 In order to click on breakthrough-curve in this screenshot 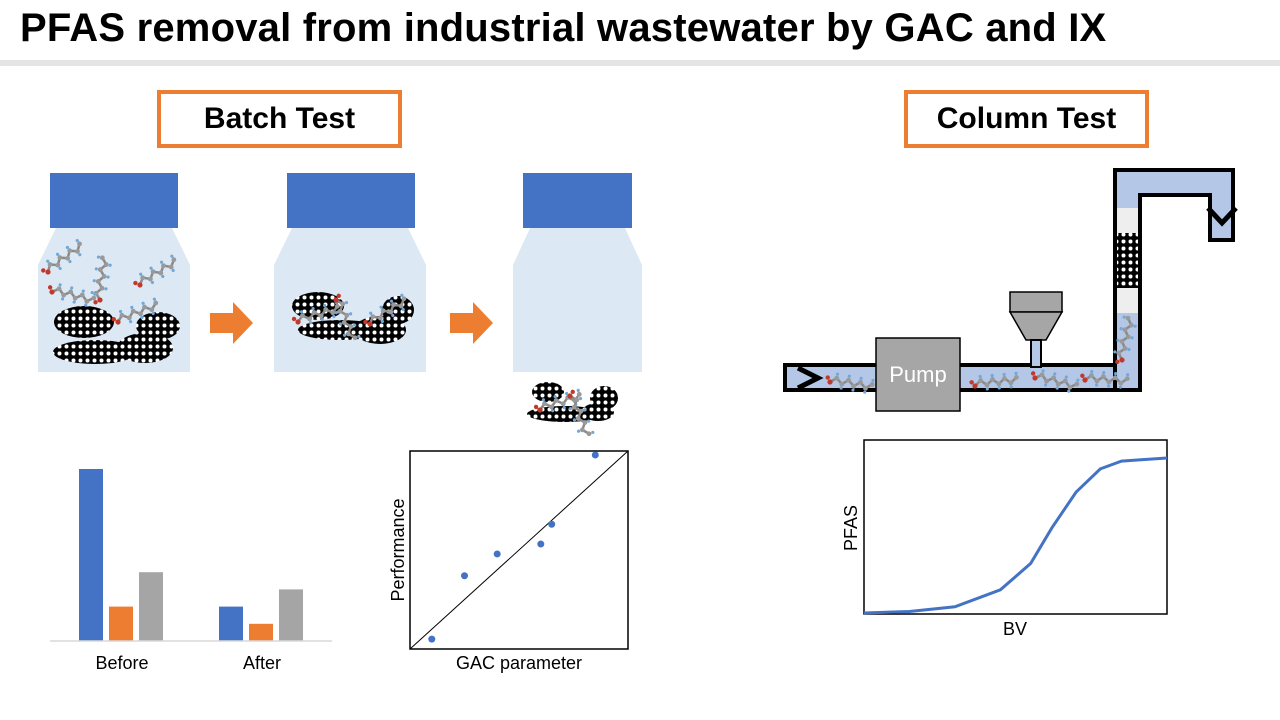, I will do `click(1015, 535)`.